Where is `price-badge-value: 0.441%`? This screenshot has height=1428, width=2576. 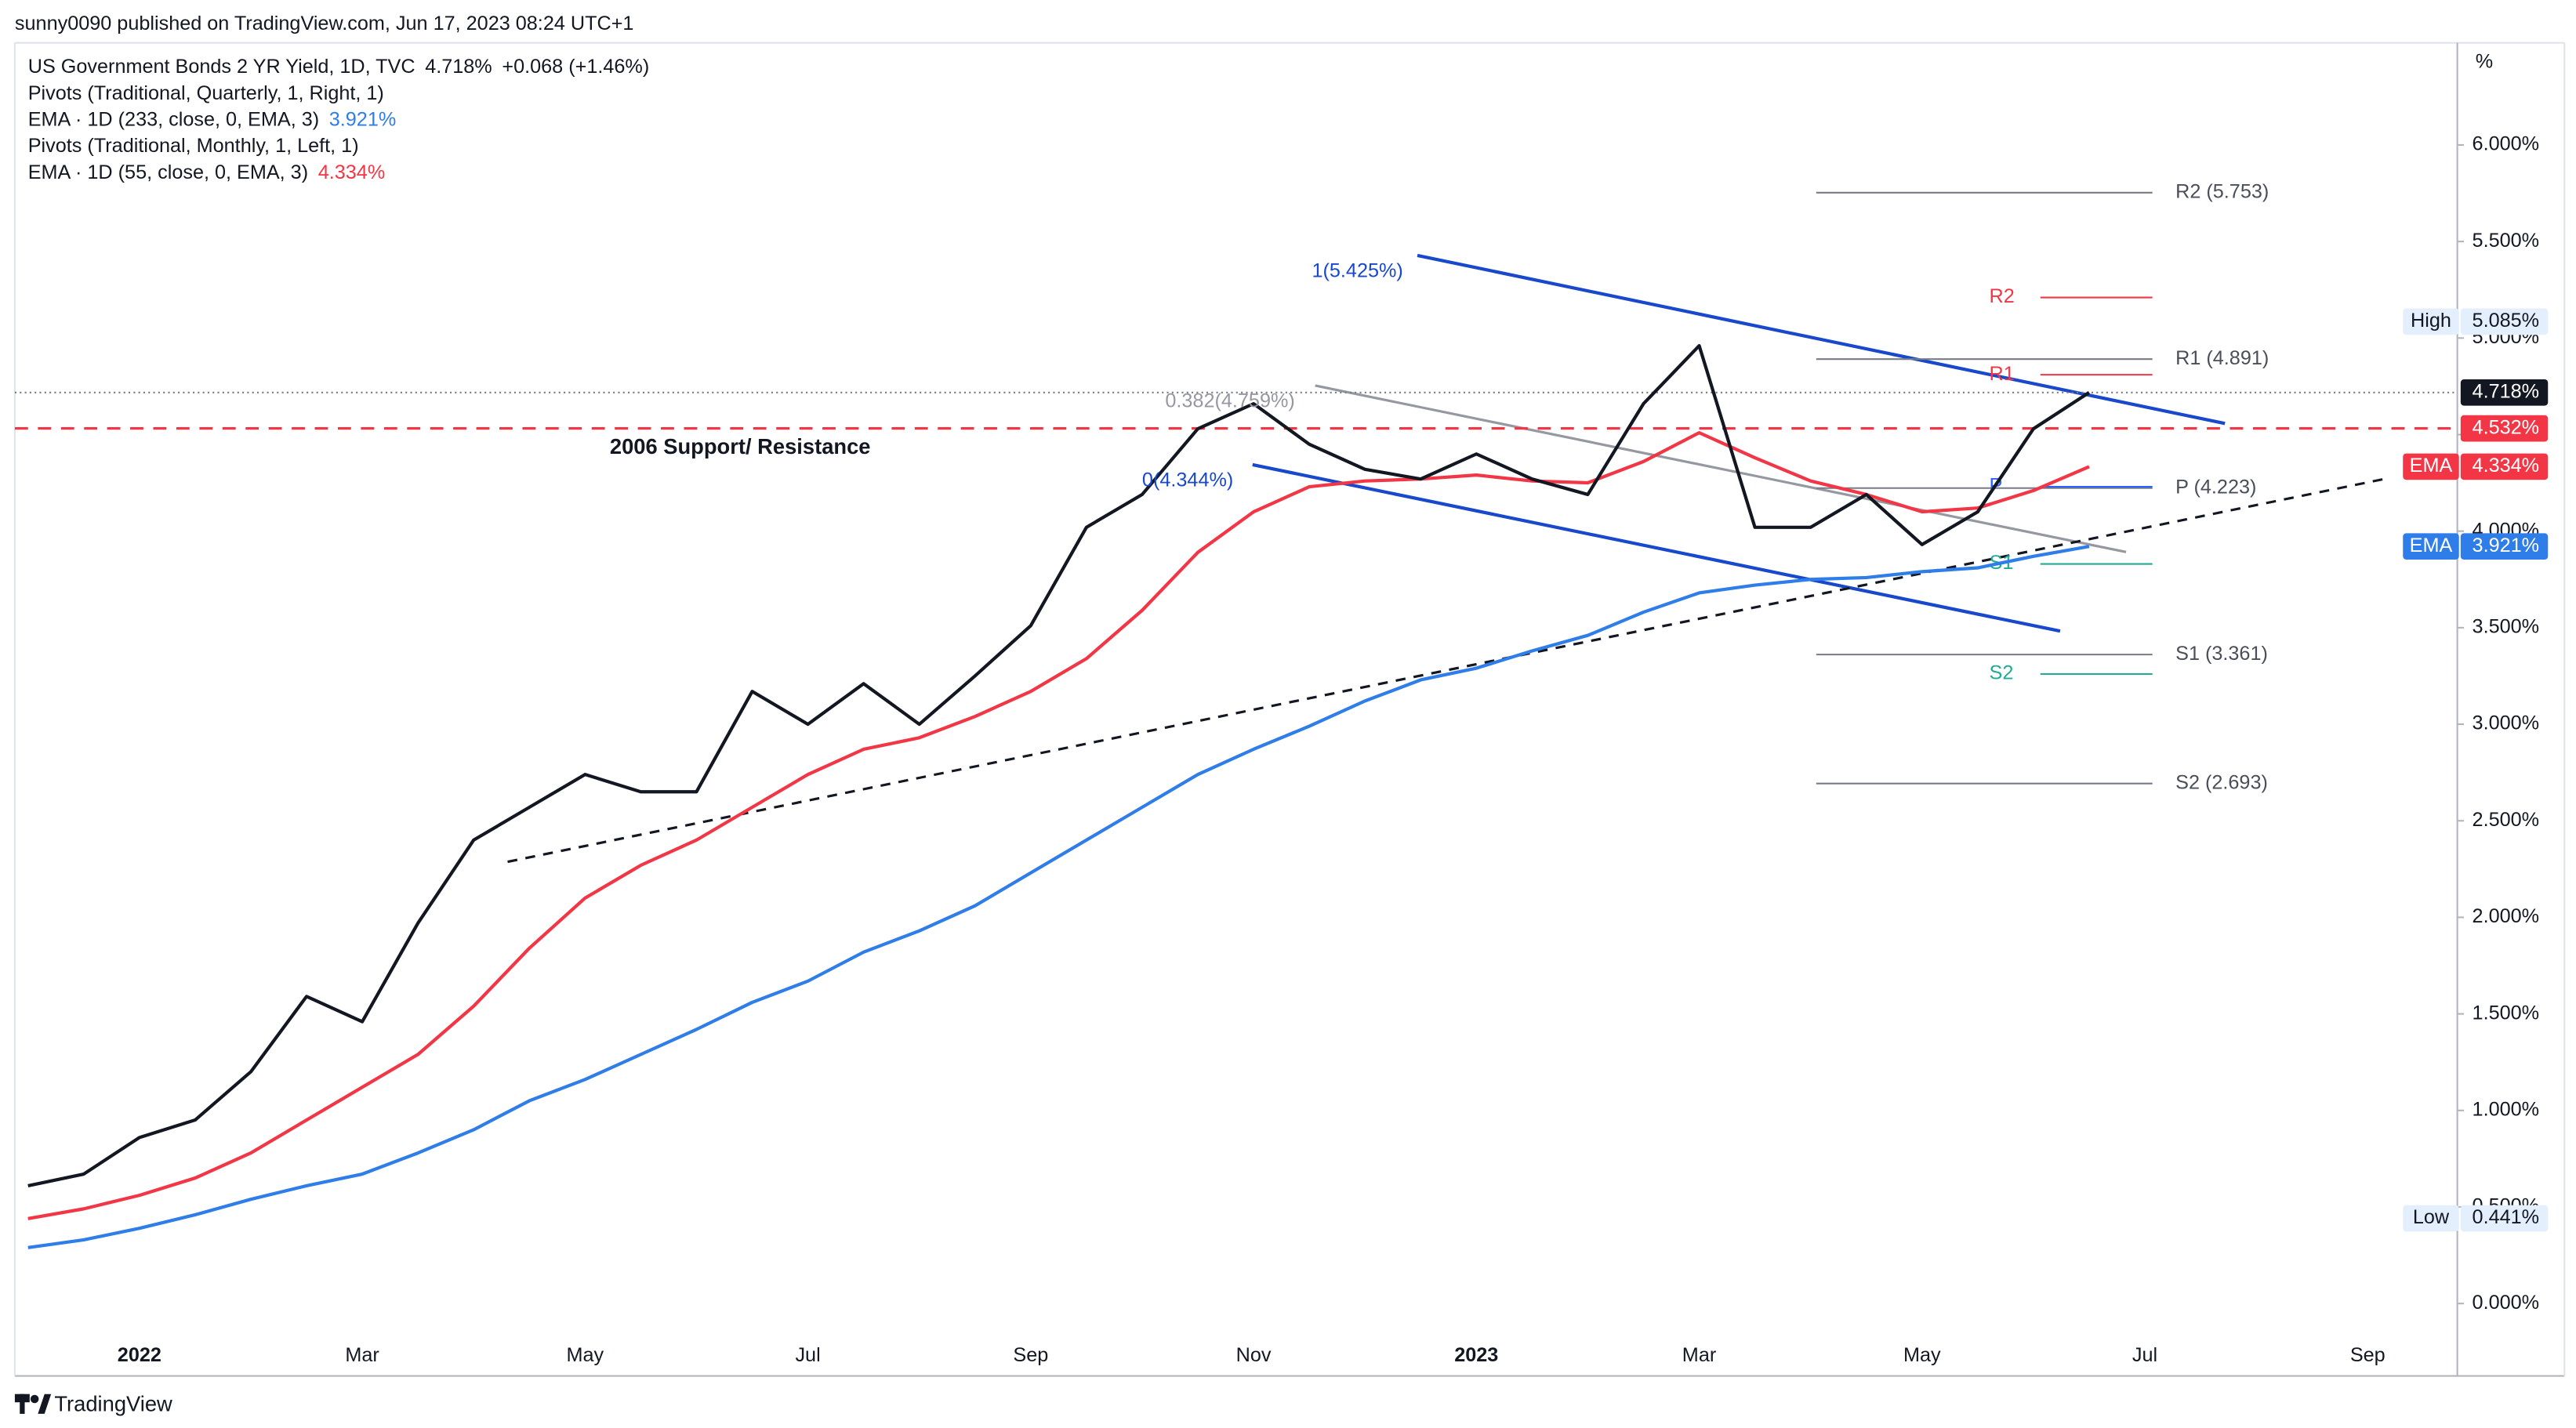
price-badge-value: 0.441% is located at coordinates (2506, 1217).